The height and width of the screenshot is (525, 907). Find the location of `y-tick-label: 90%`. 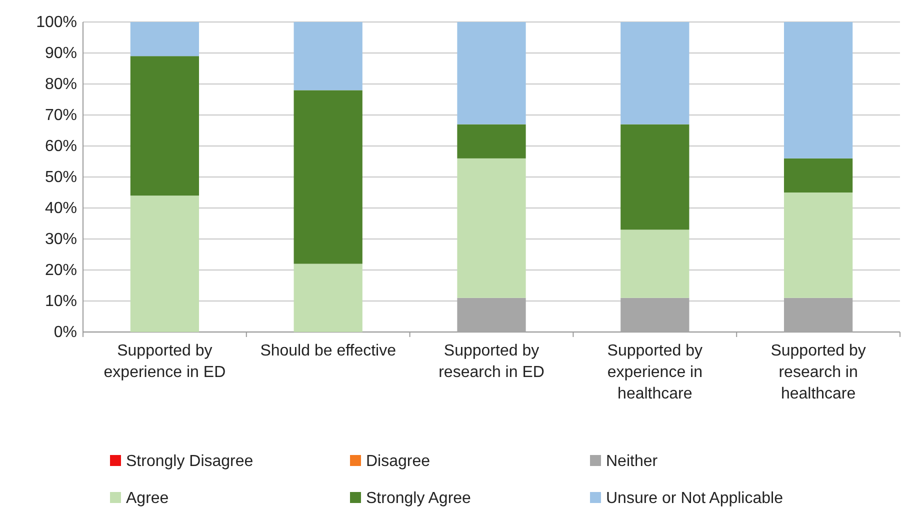

y-tick-label: 90% is located at coordinates (60, 53).